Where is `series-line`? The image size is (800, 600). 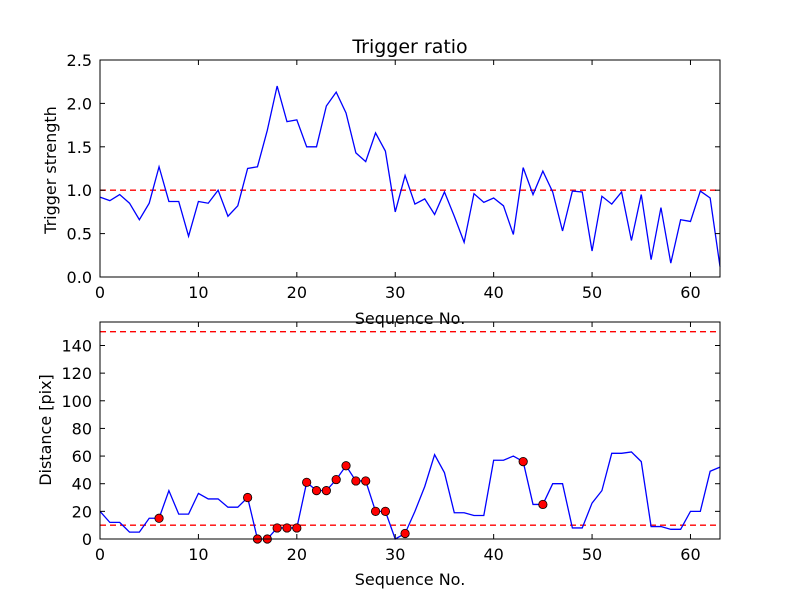 series-line is located at coordinates (410, 495).